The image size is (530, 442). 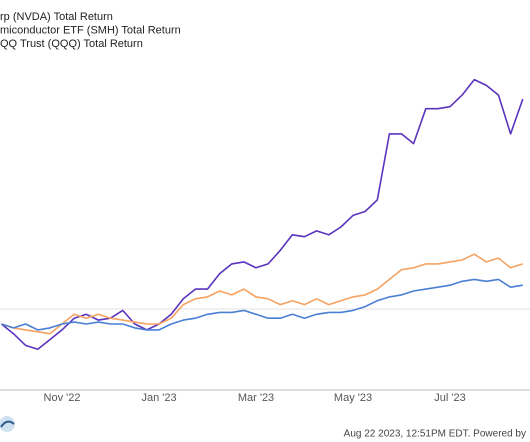 I want to click on footer: Aug 22 2023, 12:51PM EDT. Powered by, so click(x=435, y=434).